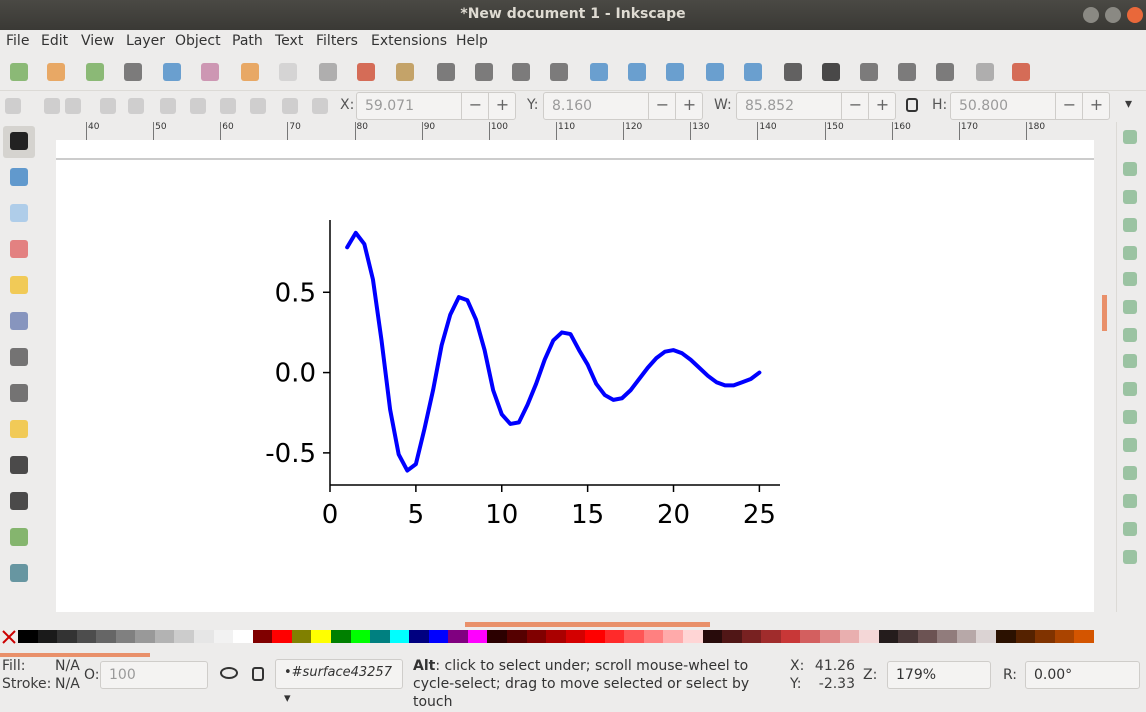 The height and width of the screenshot is (712, 1146). Describe the element at coordinates (1030, 106) in the screenshot. I see `number-field: 50.800 − +` at that location.